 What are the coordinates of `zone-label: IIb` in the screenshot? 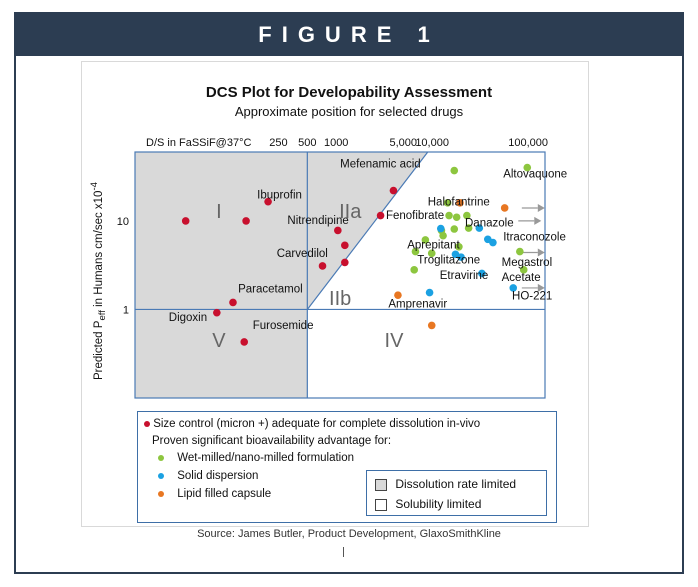 It's located at (340, 299).